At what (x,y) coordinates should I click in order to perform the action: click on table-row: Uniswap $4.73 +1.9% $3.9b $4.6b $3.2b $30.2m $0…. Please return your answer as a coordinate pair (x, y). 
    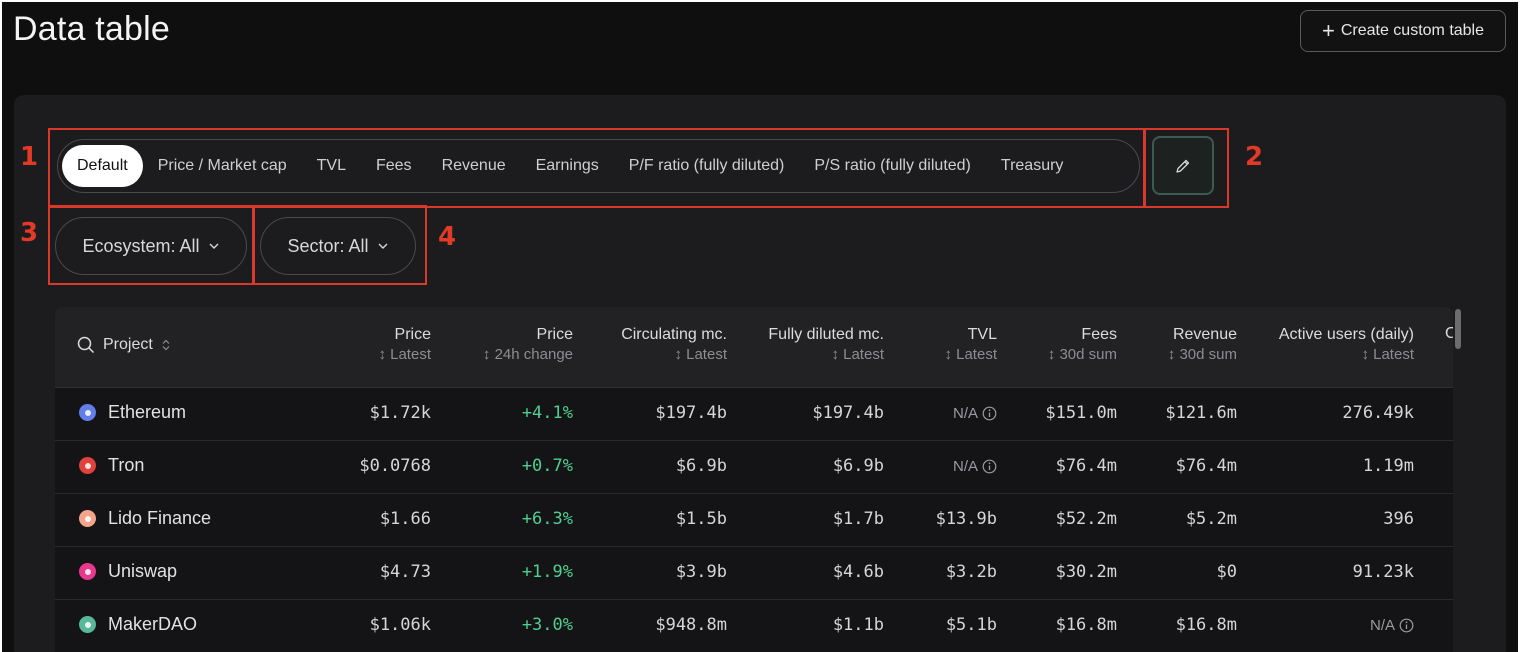
    Looking at the image, I should click on (754, 573).